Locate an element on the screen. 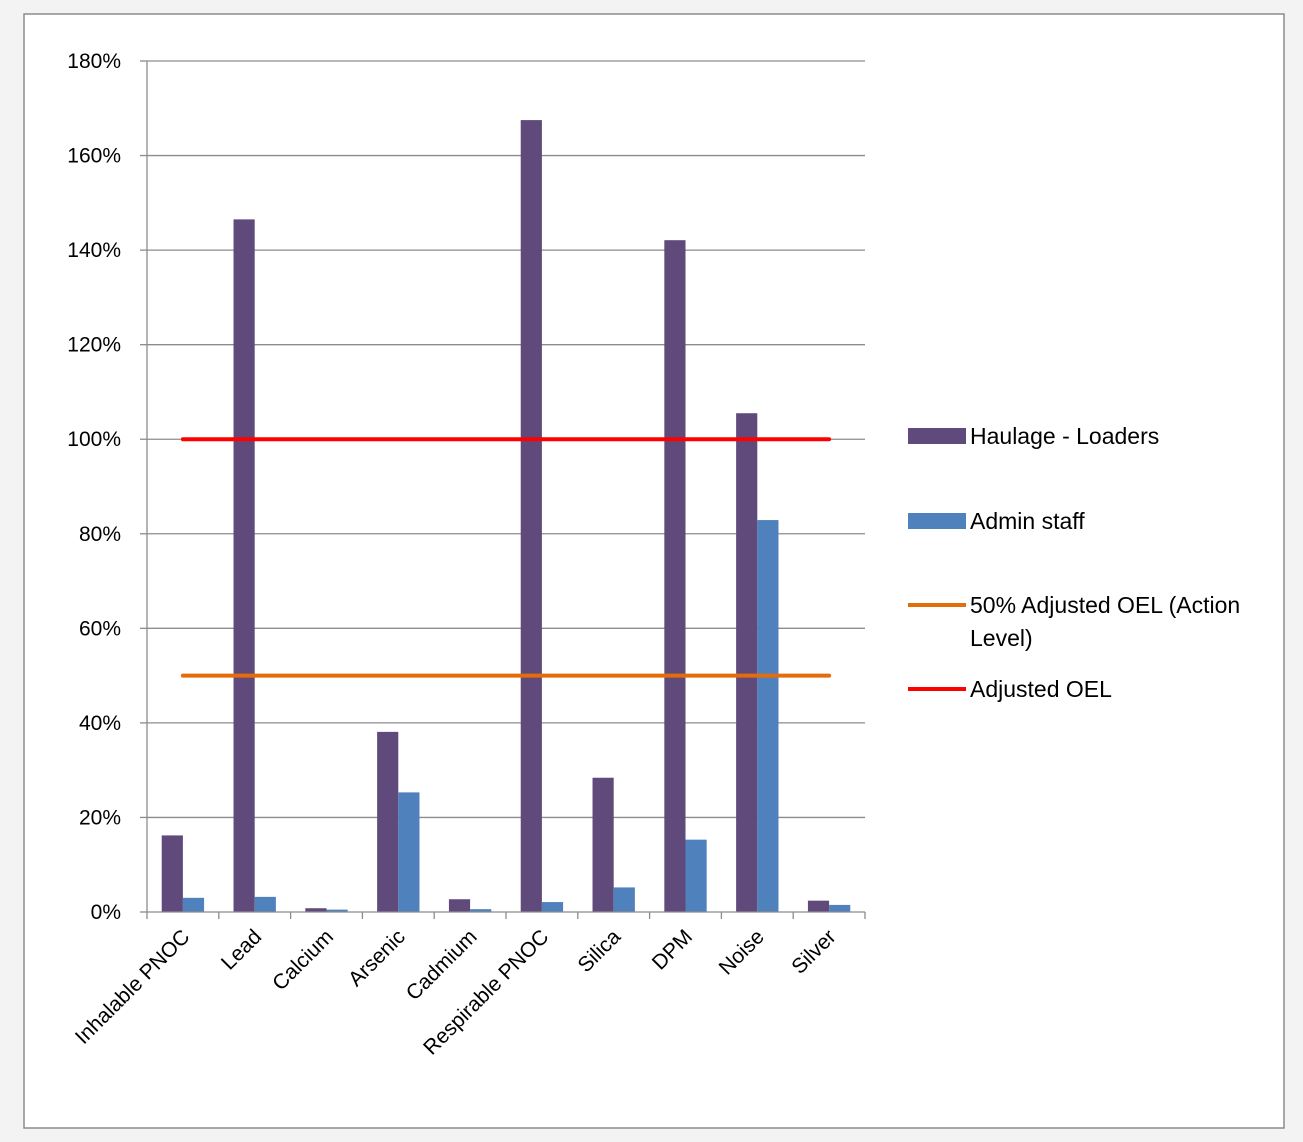  y-tick-label: 40% is located at coordinates (100, 723).